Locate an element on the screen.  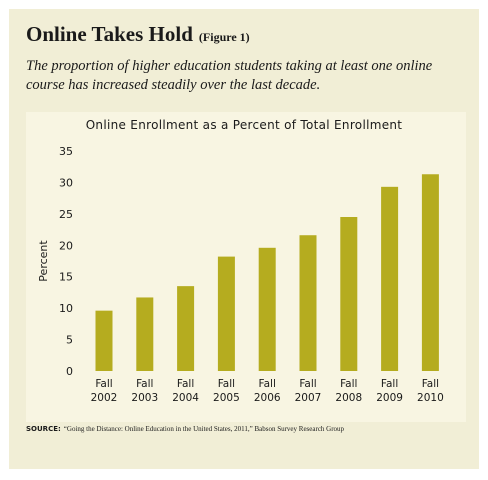
y-tick-label: 25 is located at coordinates (66, 214).